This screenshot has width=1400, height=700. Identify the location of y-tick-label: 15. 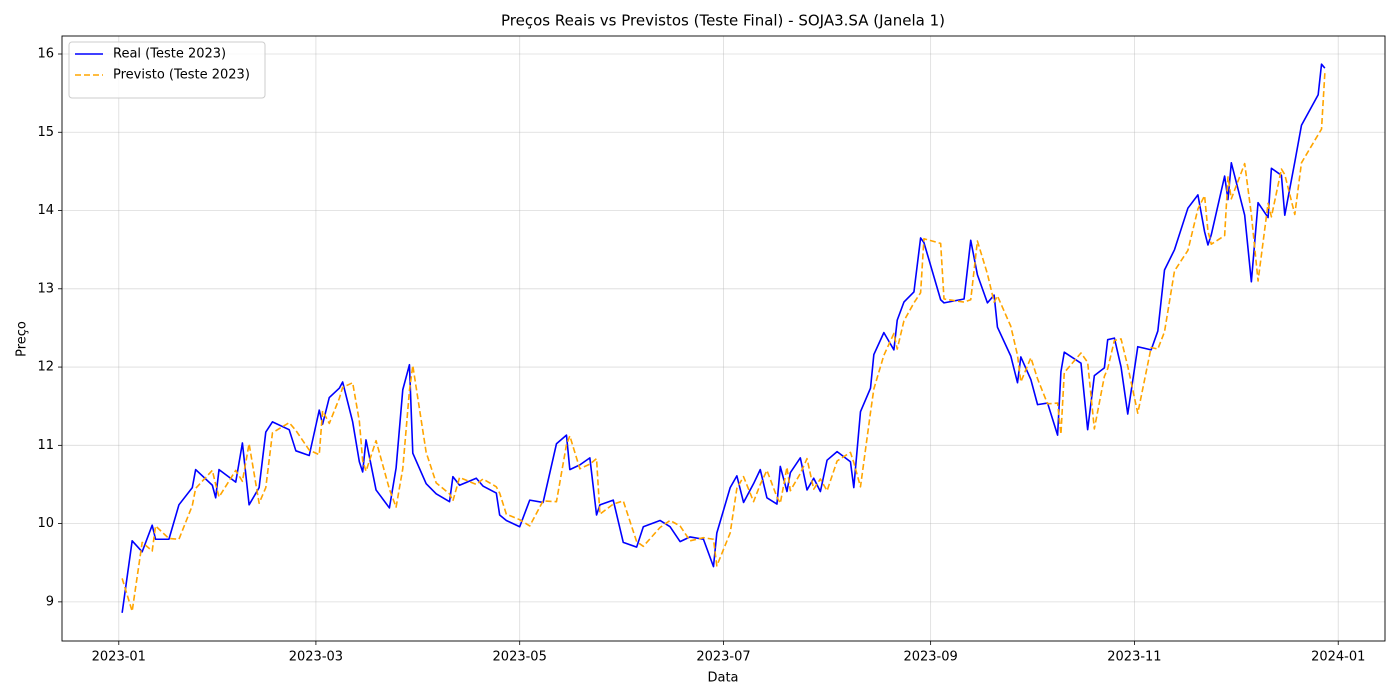
(45, 132).